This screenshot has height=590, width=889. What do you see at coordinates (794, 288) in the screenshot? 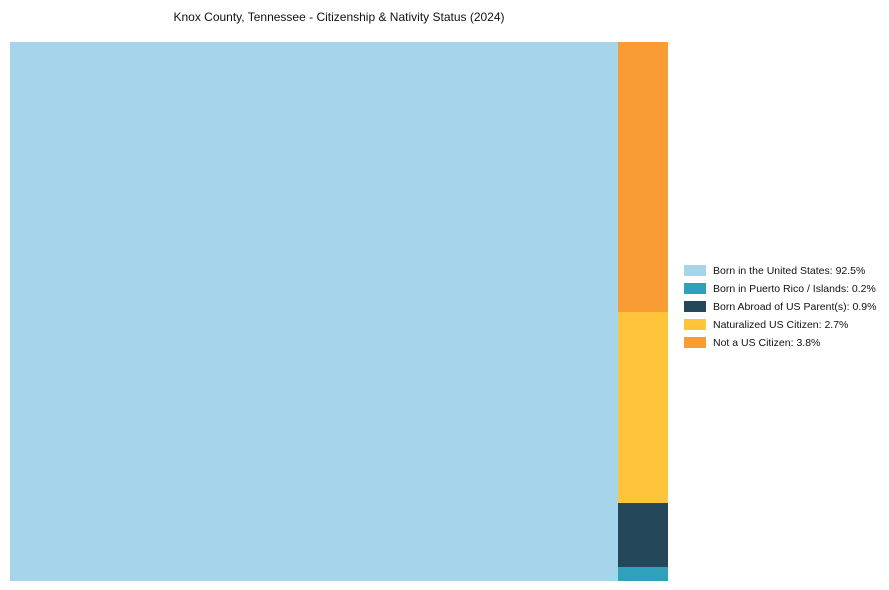
I see `legend-label: Born in Puerto Rico / Islands: 0.2%` at bounding box center [794, 288].